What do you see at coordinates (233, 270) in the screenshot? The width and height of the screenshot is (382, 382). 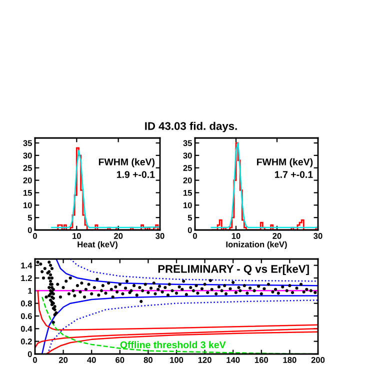 I see `annotation: PRELIMINARY - Q vs Er[keV]` at bounding box center [233, 270].